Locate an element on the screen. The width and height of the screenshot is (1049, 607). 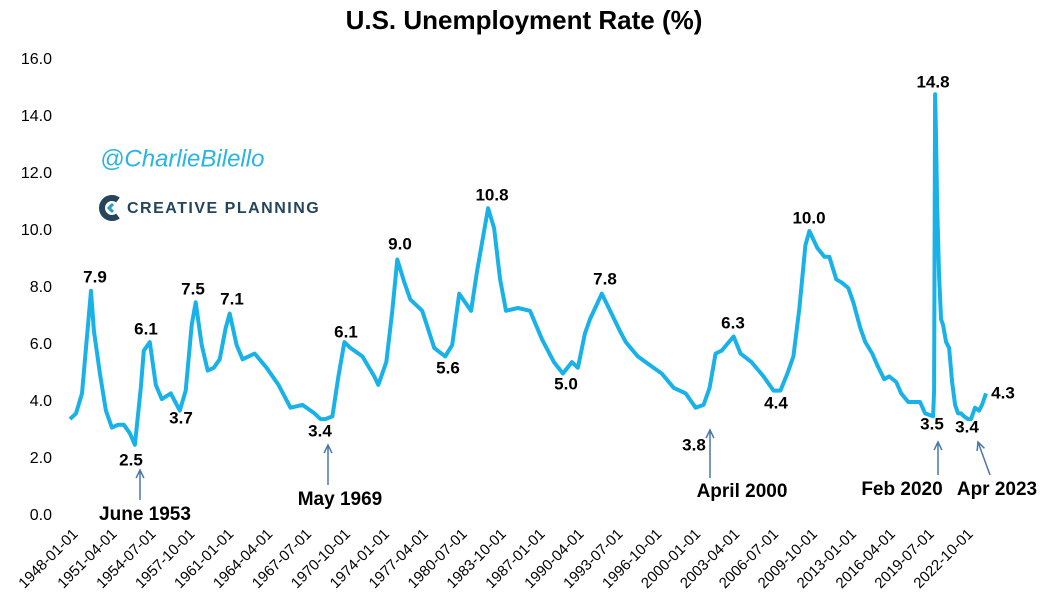
logo-c is located at coordinates (109, 208).